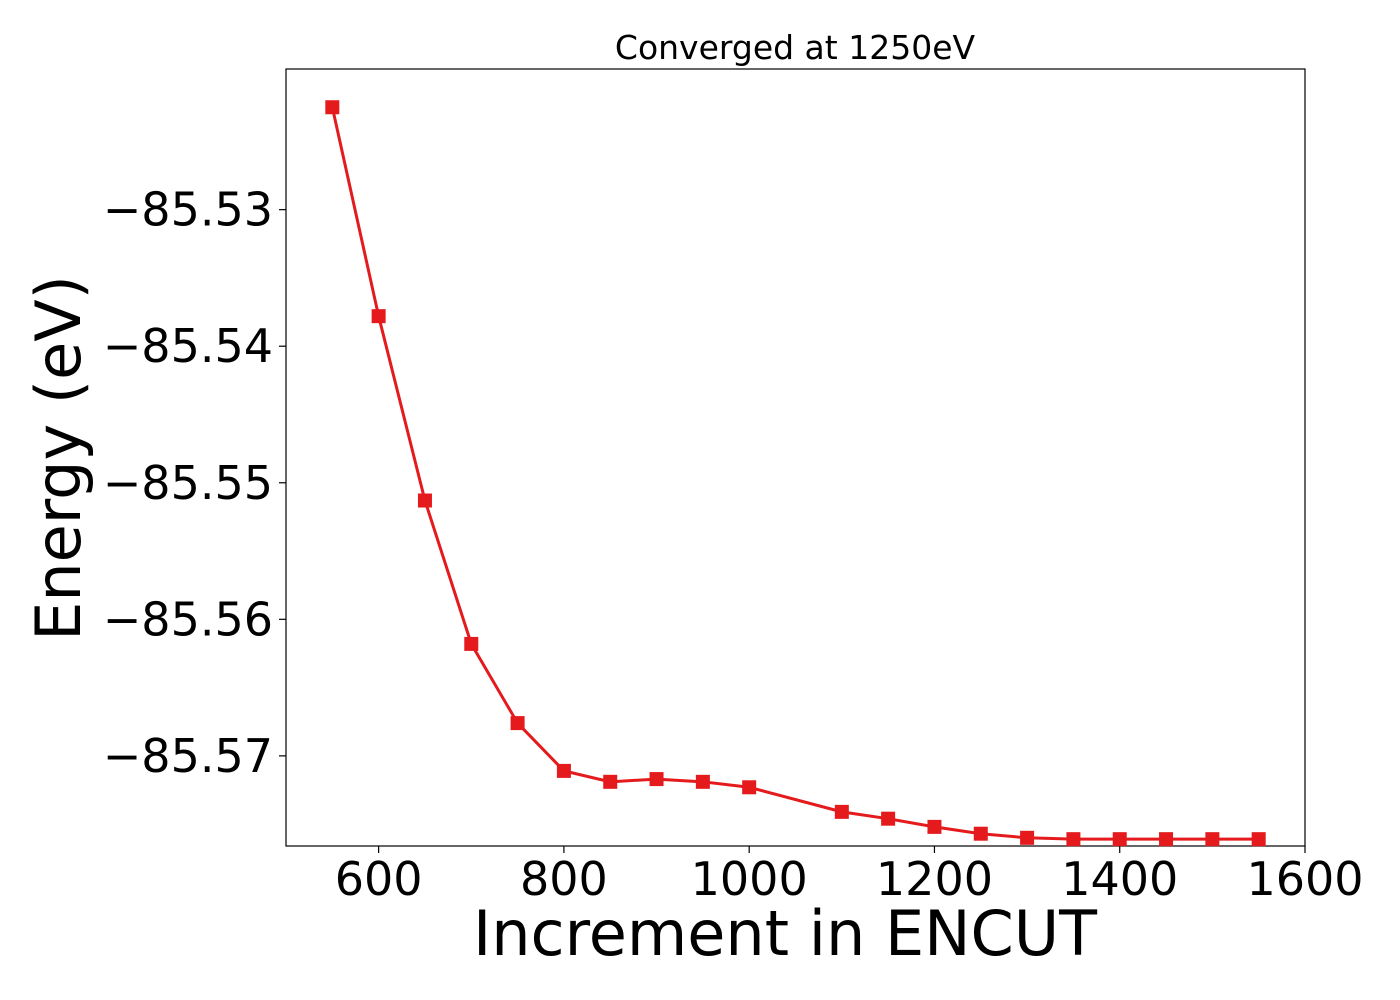  What do you see at coordinates (188, 756) in the screenshot?
I see `y-tick-label: −85.57` at bounding box center [188, 756].